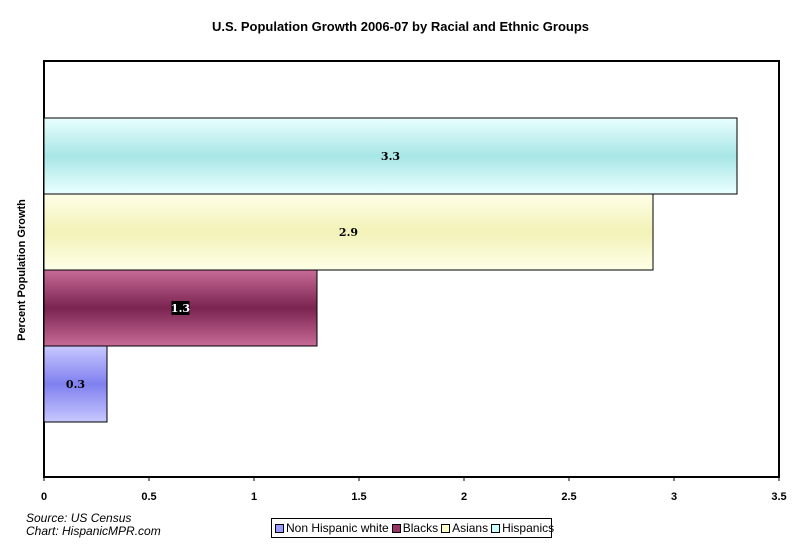 This screenshot has width=801, height=547. Describe the element at coordinates (528, 528) in the screenshot. I see `legend-label: Hispanics` at that location.